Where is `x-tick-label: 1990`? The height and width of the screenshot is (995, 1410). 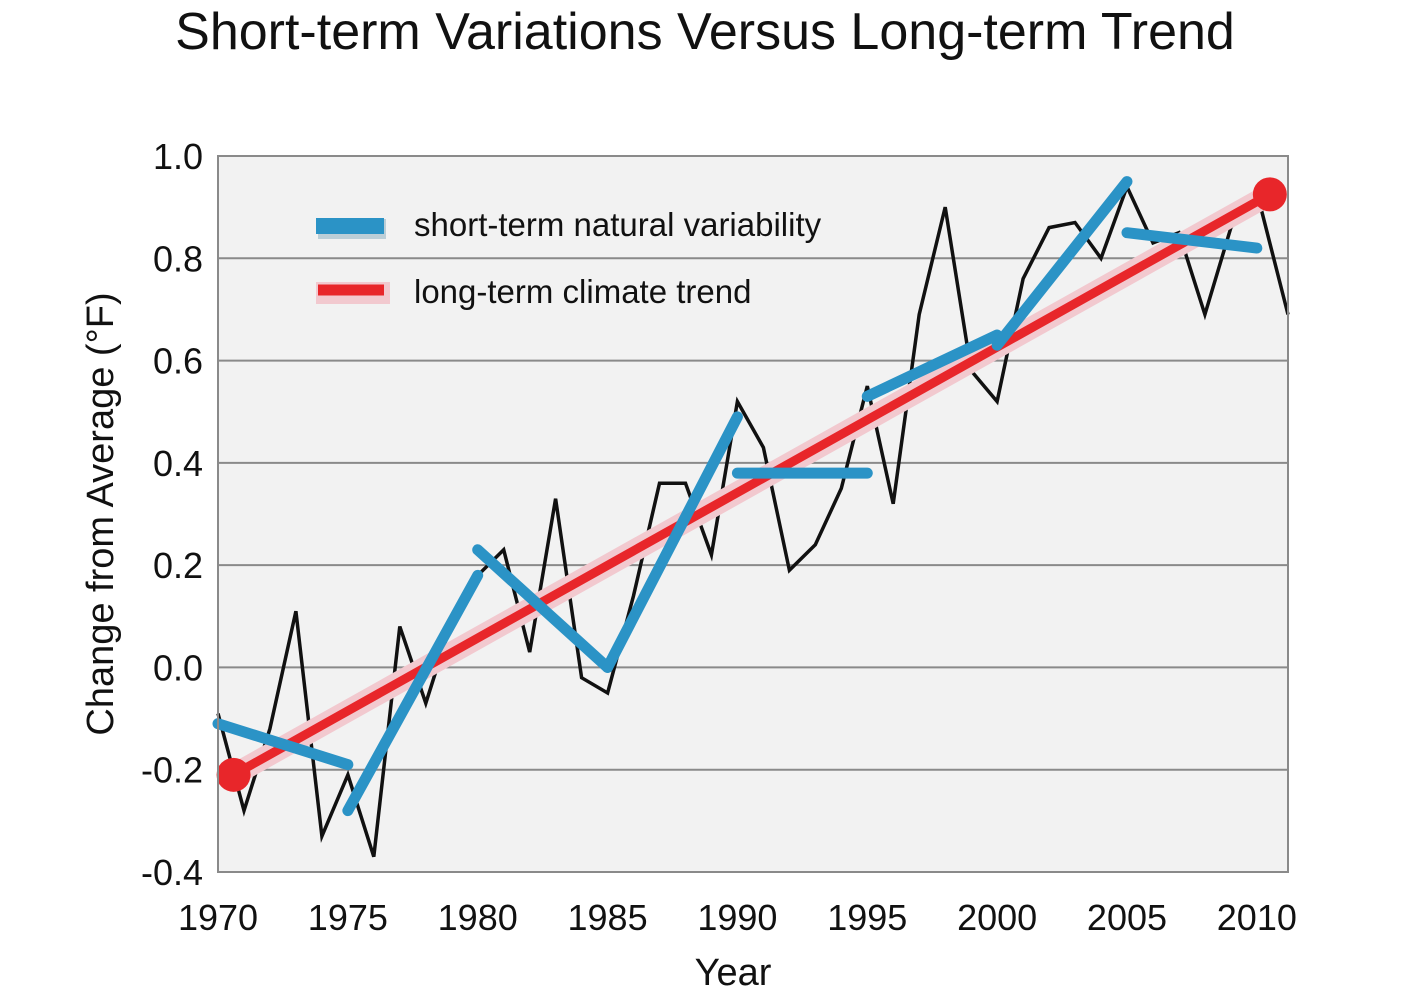
x-tick-label: 1990 is located at coordinates (737, 917).